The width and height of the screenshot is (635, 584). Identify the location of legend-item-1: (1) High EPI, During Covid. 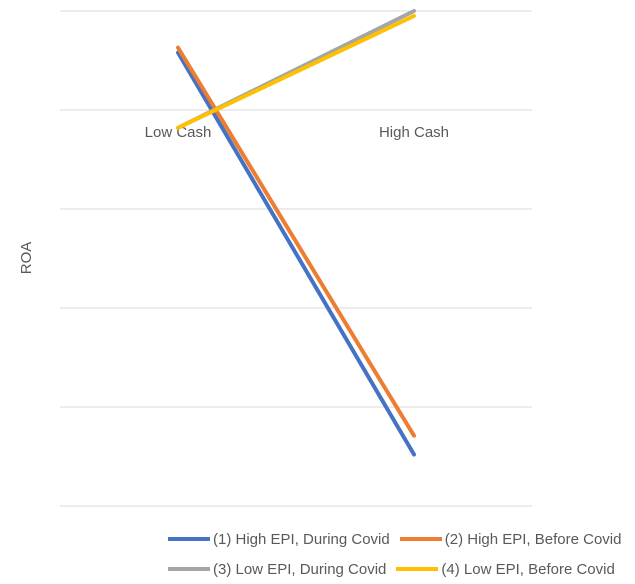
(279, 539).